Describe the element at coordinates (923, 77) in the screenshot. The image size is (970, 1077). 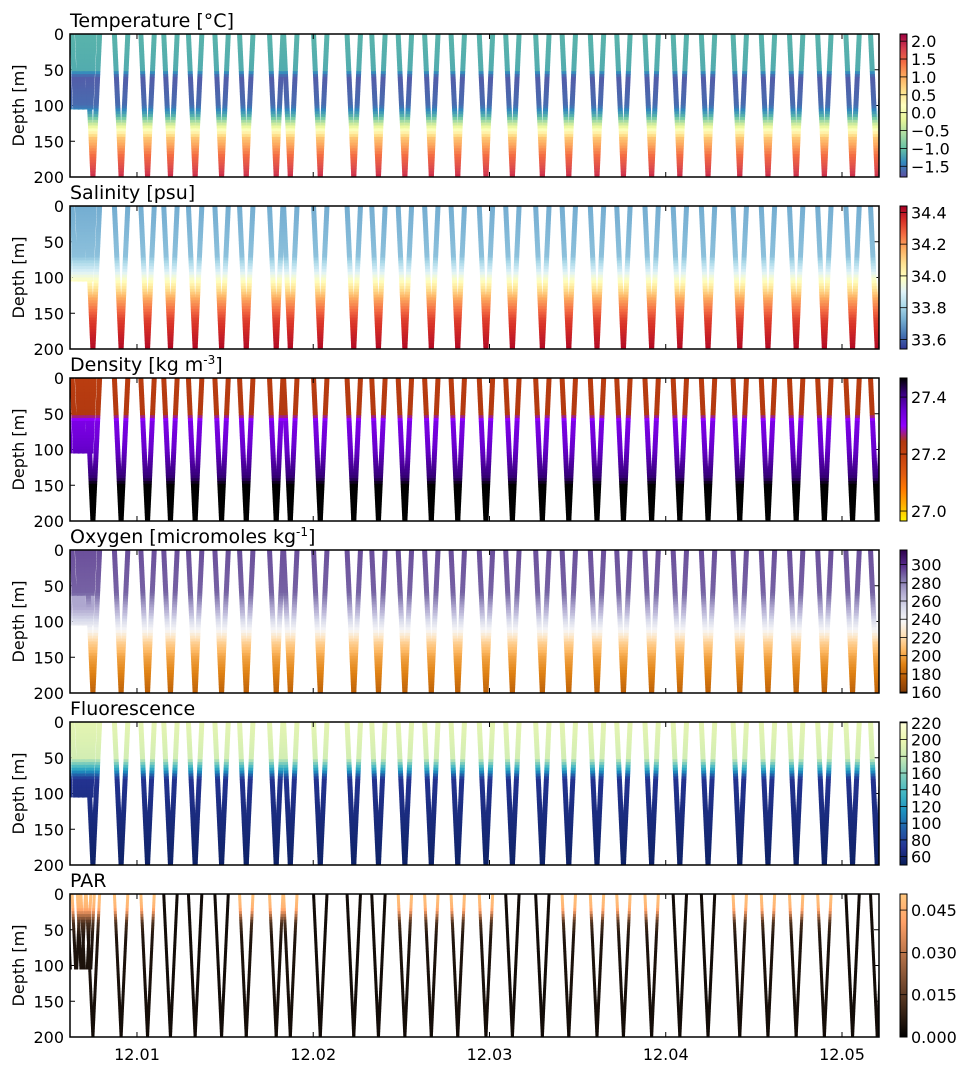
I see `colorbar-tick-label: 1.0` at that location.